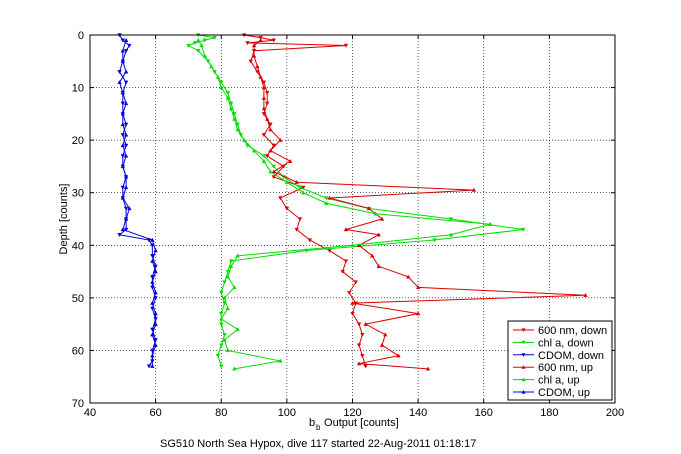  What do you see at coordinates (304, 201) in the screenshot?
I see `series-600-nm-down` at bounding box center [304, 201].